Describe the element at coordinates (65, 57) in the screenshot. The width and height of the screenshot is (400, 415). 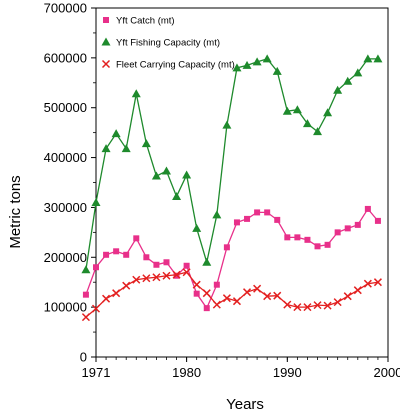
I see `y-tick-label: 600000` at that location.